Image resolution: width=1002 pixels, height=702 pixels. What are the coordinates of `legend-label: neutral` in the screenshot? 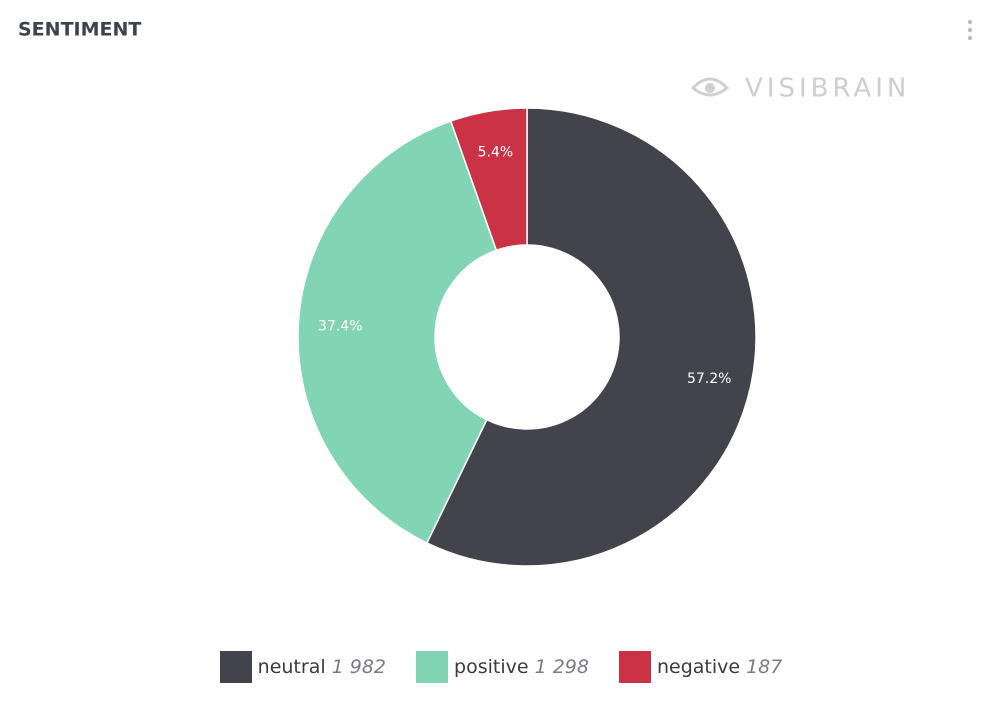 It's located at (291, 667).